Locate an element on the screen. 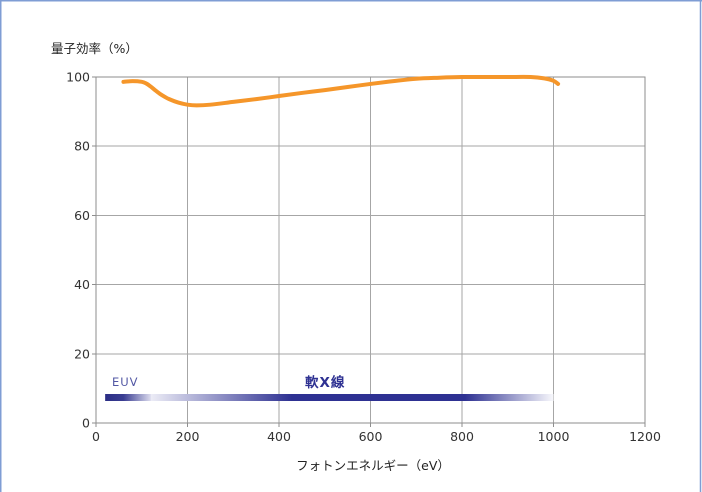 The image size is (702, 492). y-tick-label: 100 is located at coordinates (78, 77).